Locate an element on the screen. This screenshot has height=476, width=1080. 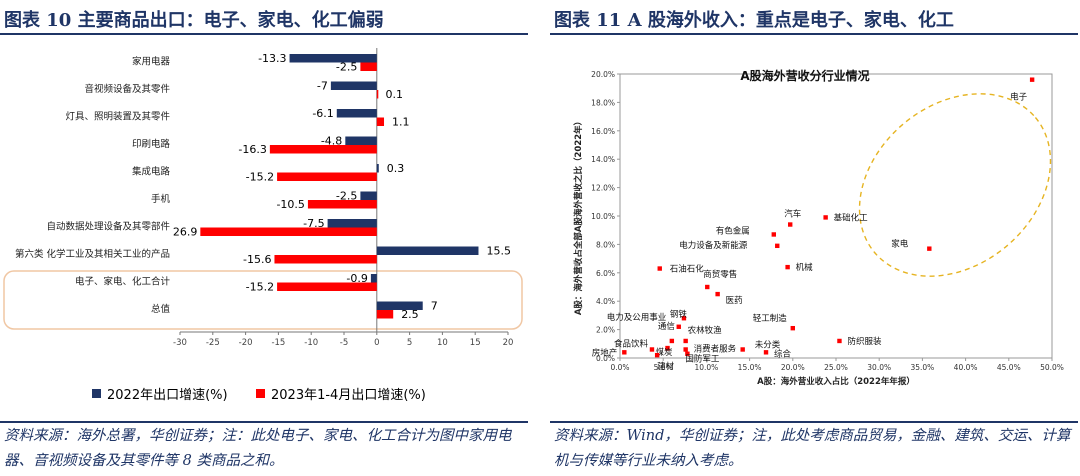
point-label-3: 汽车 is located at coordinates (792, 214).